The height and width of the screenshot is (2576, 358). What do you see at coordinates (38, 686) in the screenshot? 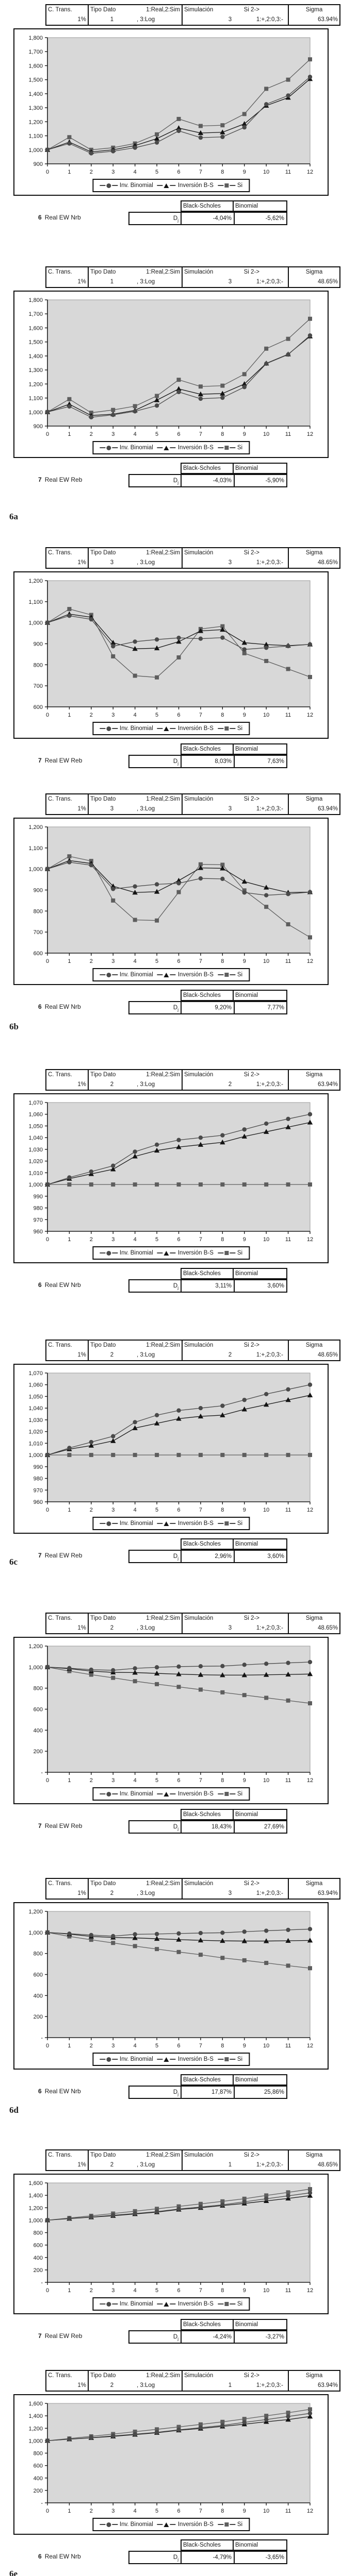
I see `svg-text: 700` at bounding box center [38, 686].